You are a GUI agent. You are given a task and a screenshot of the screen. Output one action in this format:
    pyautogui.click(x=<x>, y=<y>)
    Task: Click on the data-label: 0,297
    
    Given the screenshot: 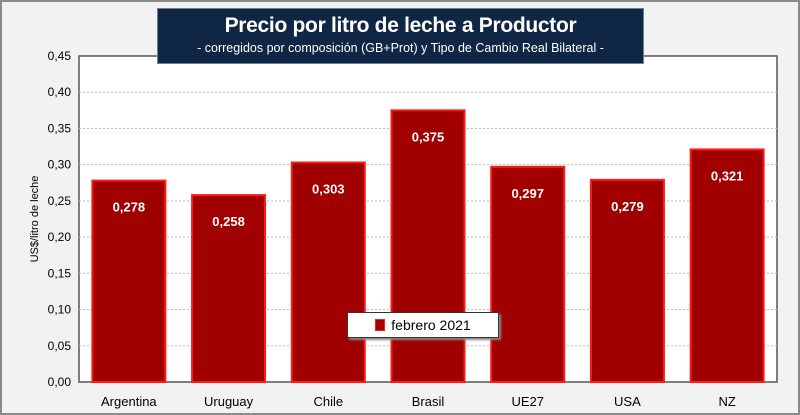 What is the action you would take?
    pyautogui.click(x=527, y=193)
    